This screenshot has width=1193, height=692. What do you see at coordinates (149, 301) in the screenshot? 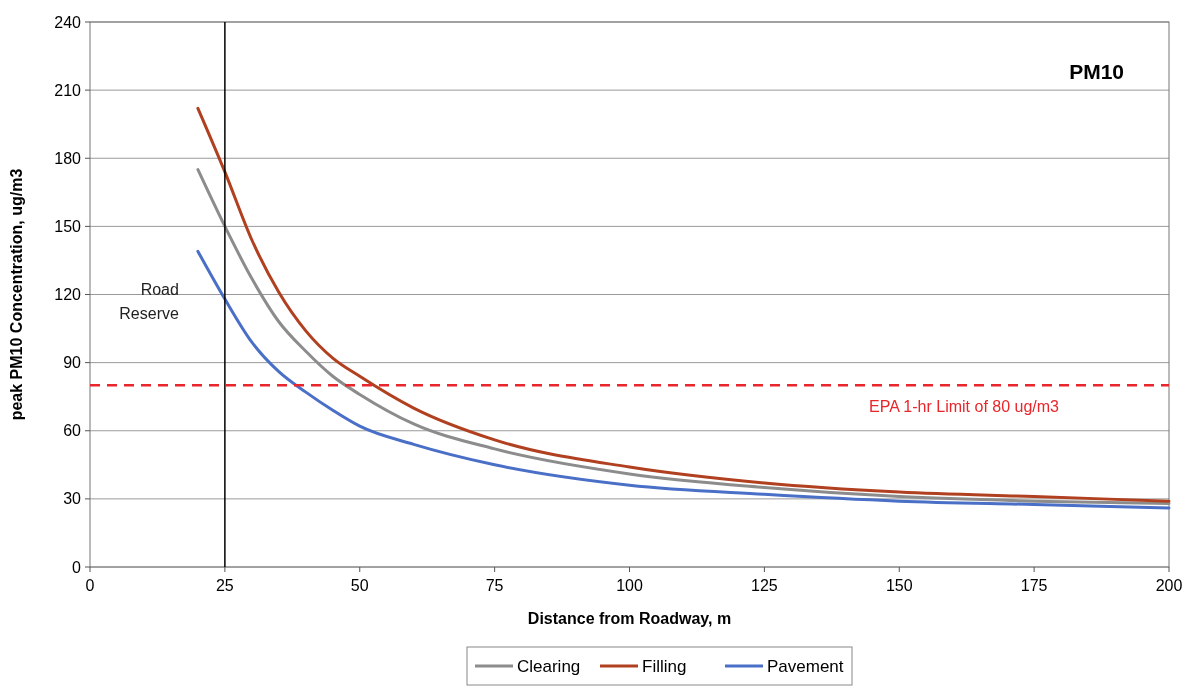
I see `ref-line-label: Road Reserve` at bounding box center [149, 301].